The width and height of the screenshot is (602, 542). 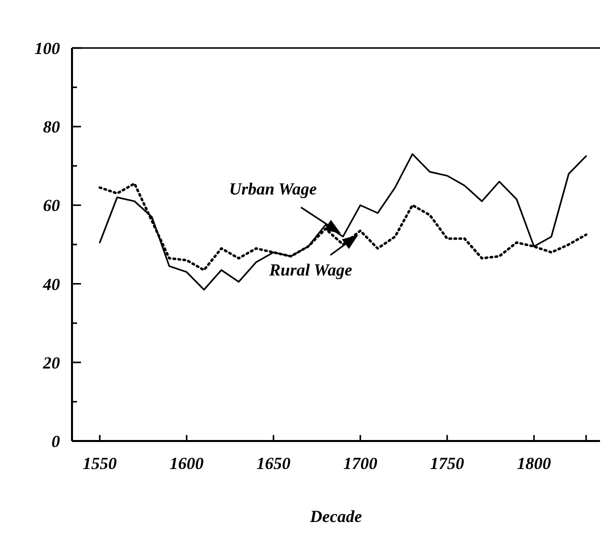 I want to click on x-tick-label: 1650, so click(x=273, y=463).